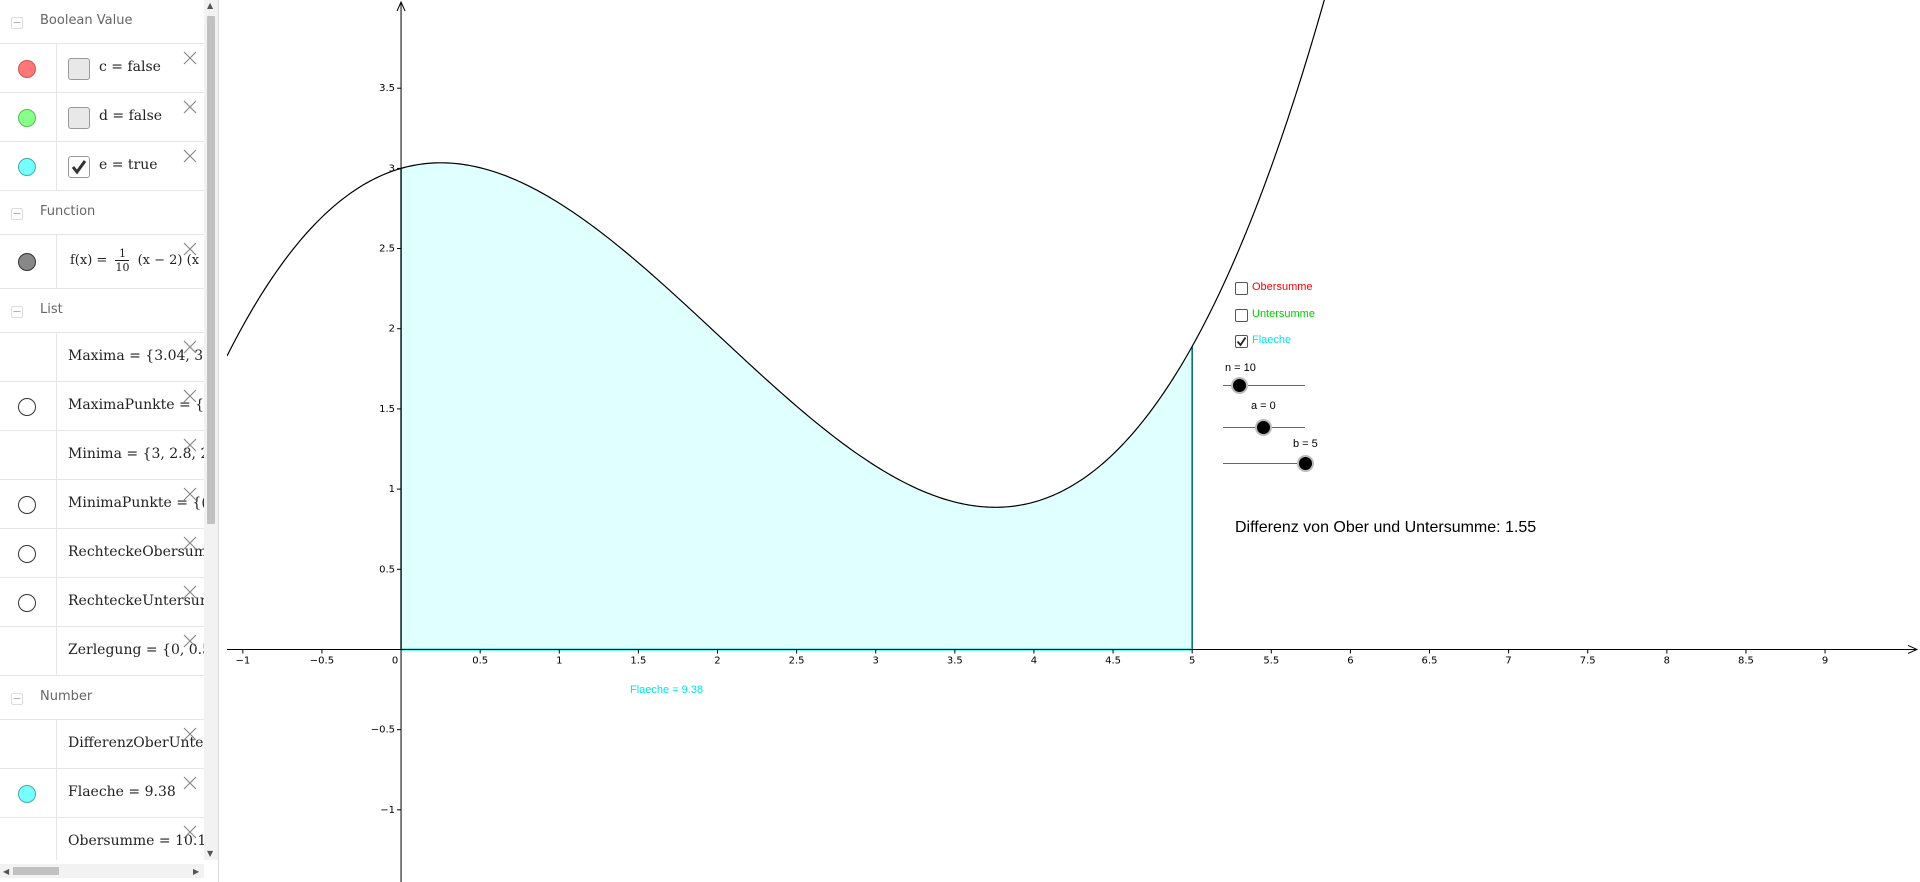 The width and height of the screenshot is (1920, 882). Describe the element at coordinates (638, 660) in the screenshot. I see `x-tick-label: 1.5` at that location.